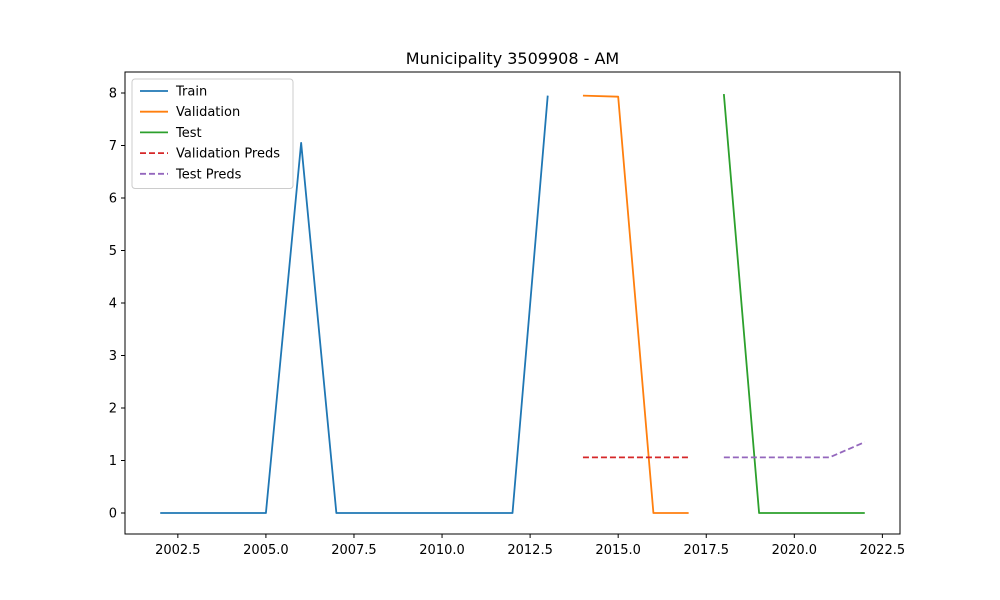 This screenshot has height=600, width=1000. Describe the element at coordinates (191, 92) in the screenshot. I see `legend-label: Train` at that location.